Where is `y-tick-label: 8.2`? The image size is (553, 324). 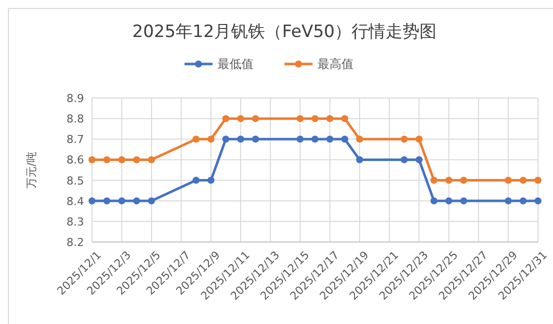 y-tick-label: 8.2 is located at coordinates (75, 242).